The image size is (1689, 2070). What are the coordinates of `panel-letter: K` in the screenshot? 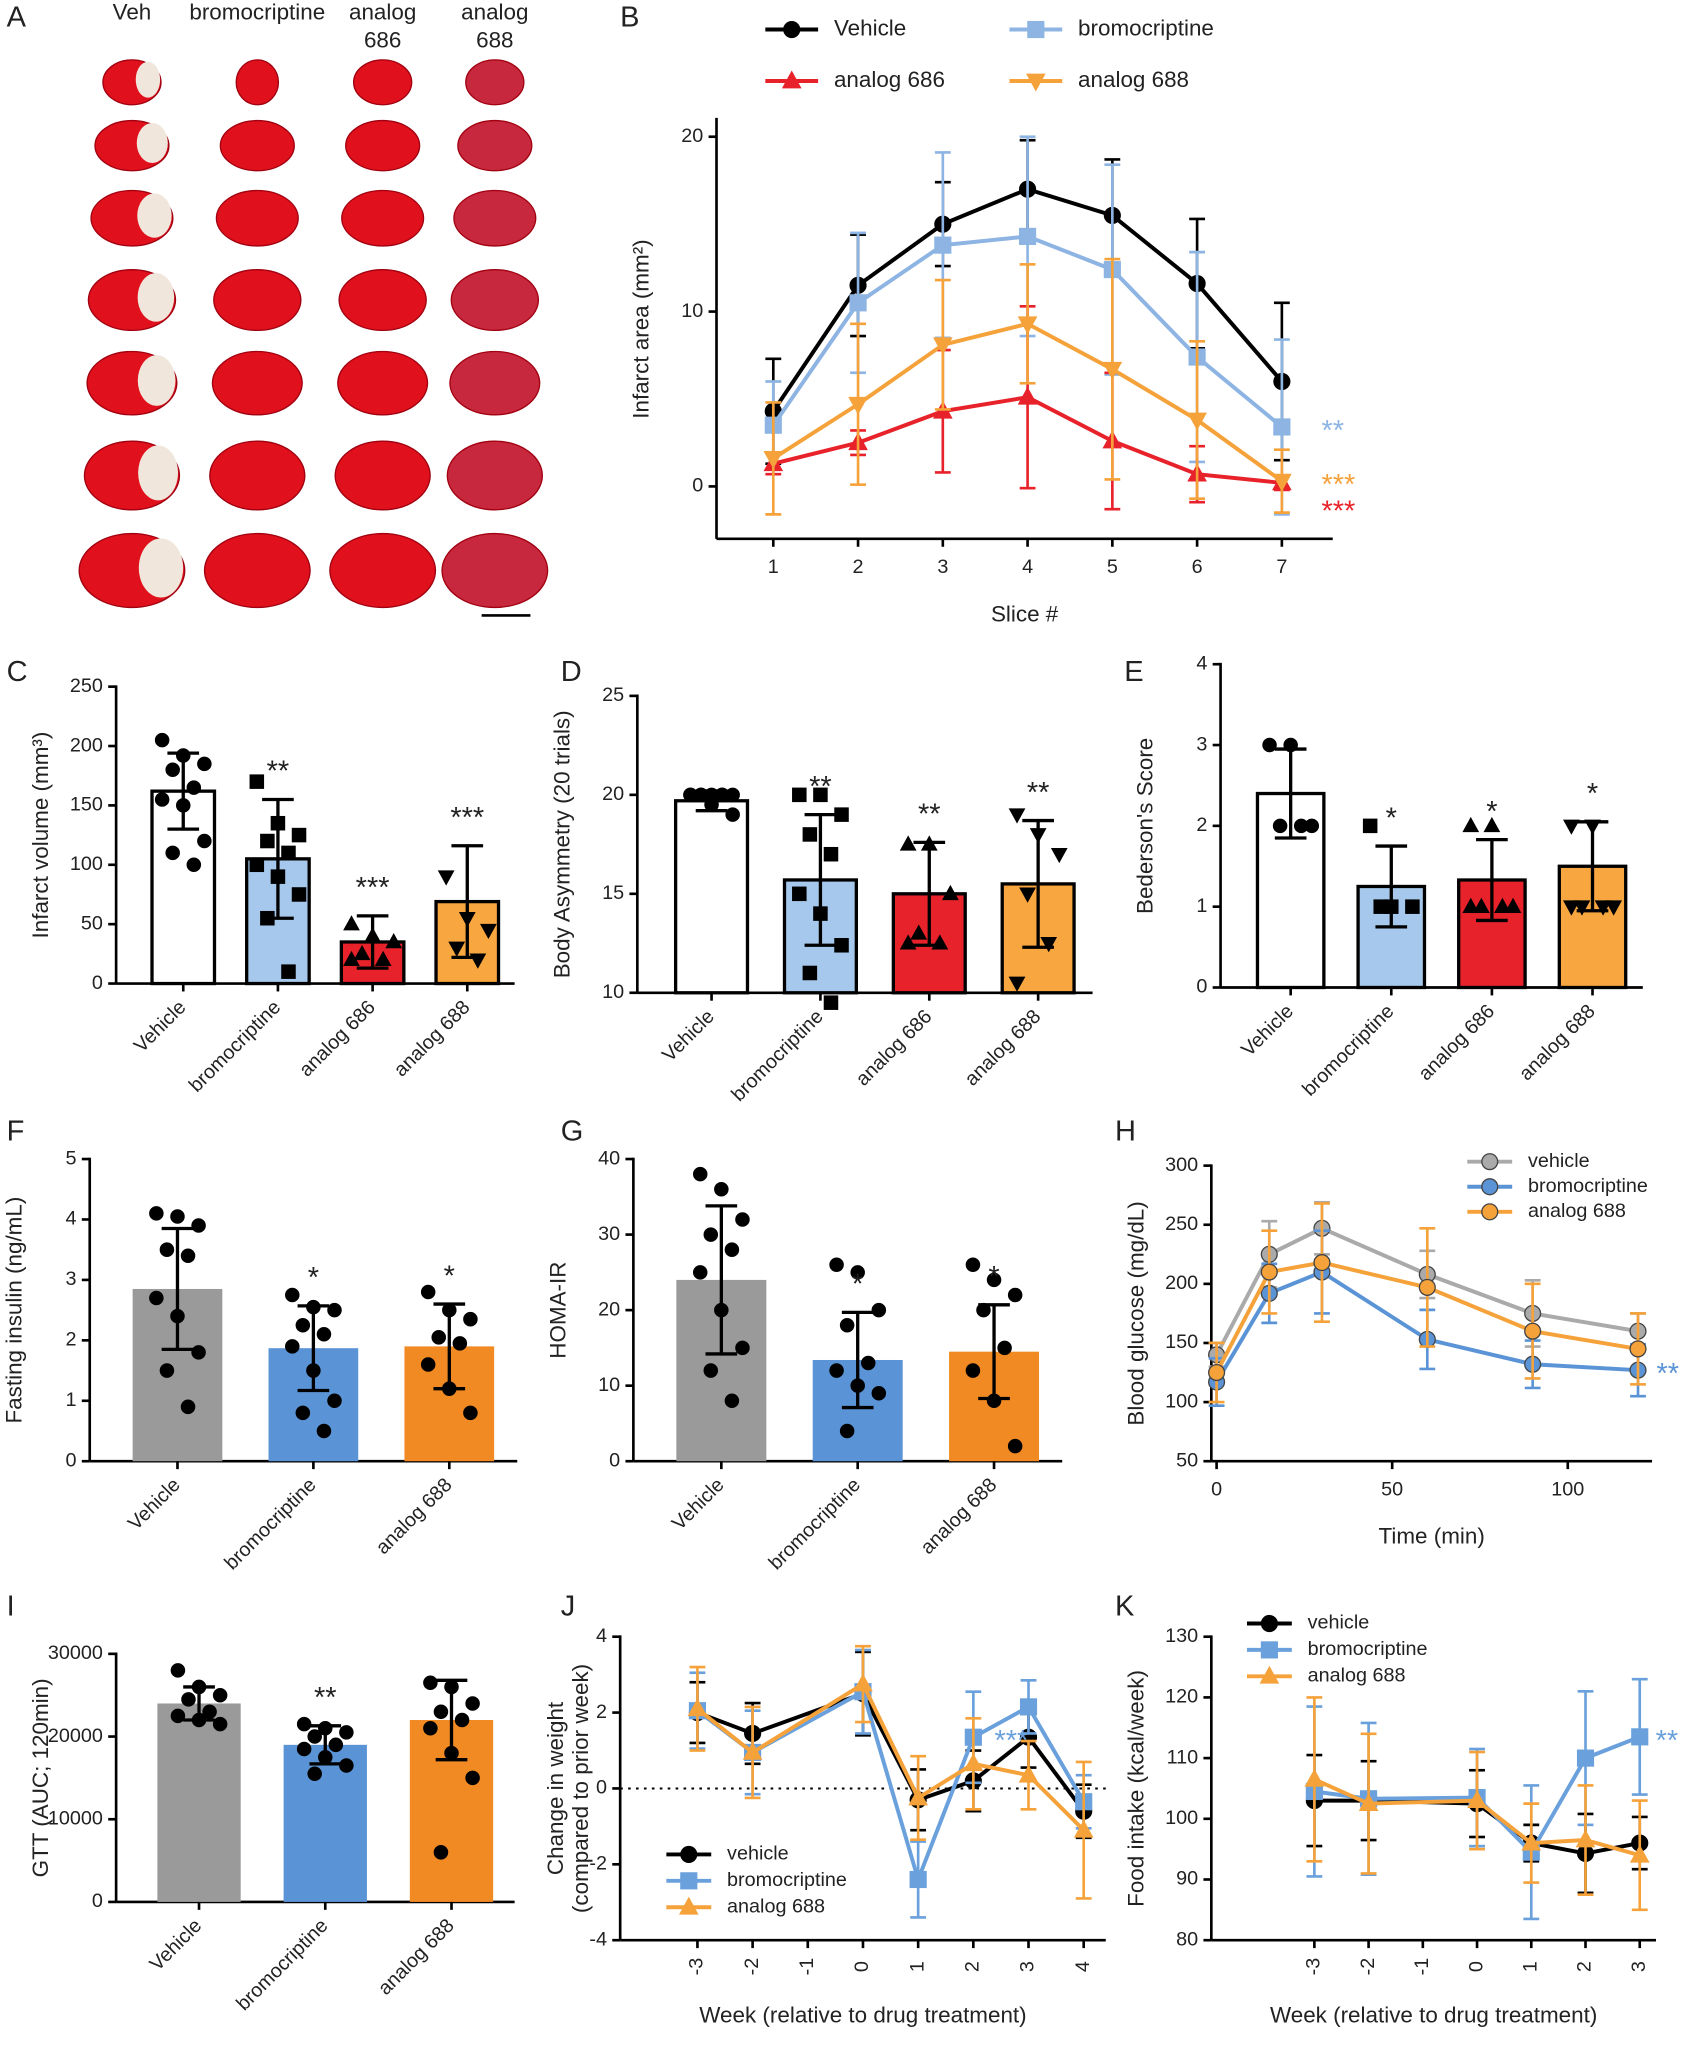 It's located at (1125, 1606).